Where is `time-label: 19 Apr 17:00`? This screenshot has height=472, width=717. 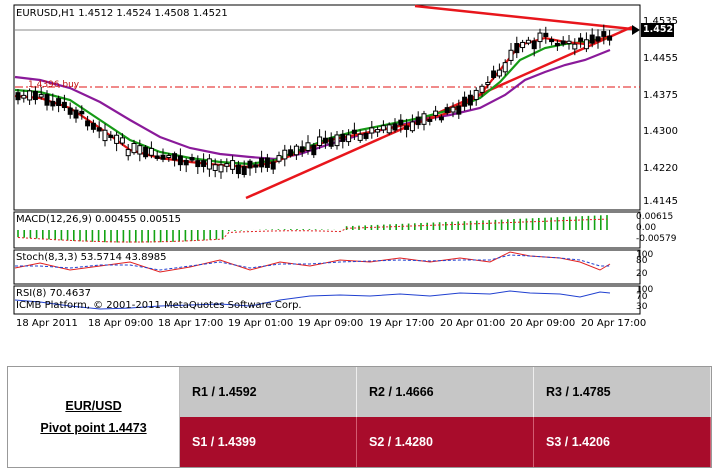
time-label: 19 Apr 17:00 is located at coordinates (402, 323).